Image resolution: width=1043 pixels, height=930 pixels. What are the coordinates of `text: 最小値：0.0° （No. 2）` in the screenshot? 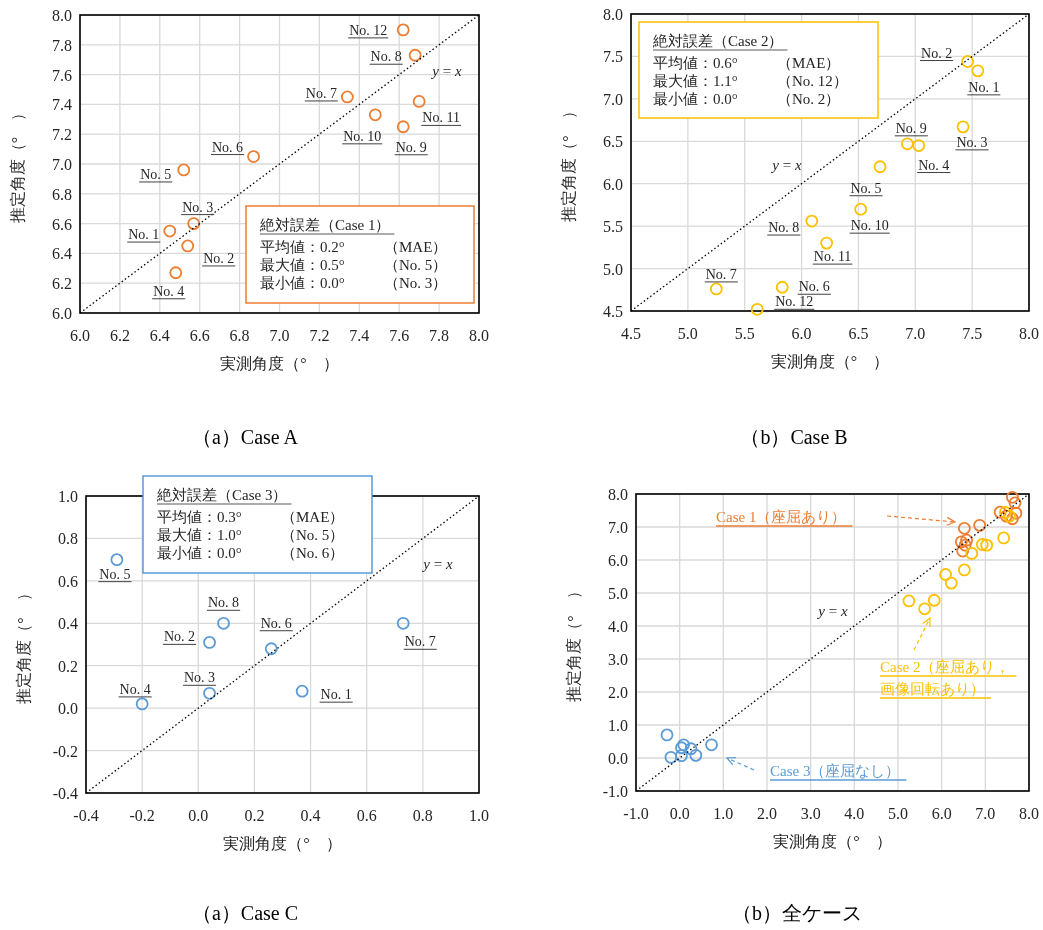 It's located at (747, 99).